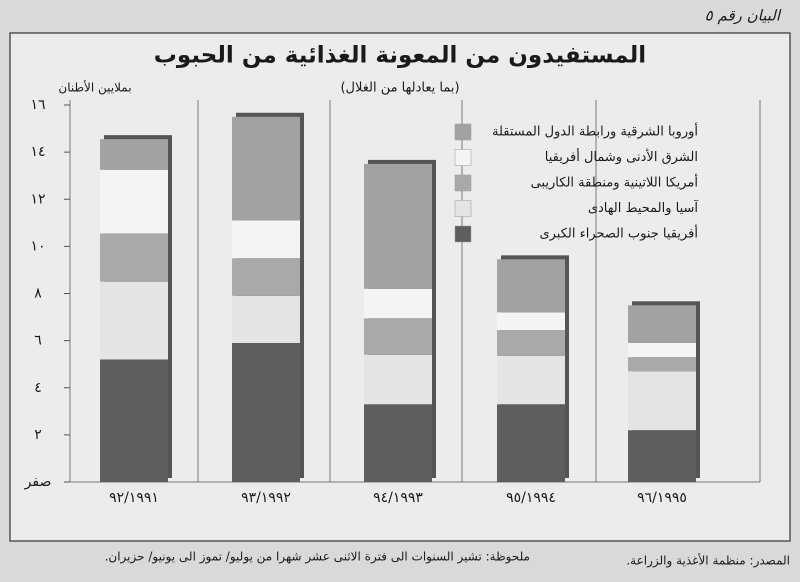 This screenshot has height=582, width=800. I want to click on chart-title: المستفيدون من المعونة الغذائية من الحبوب, so click(400, 56).